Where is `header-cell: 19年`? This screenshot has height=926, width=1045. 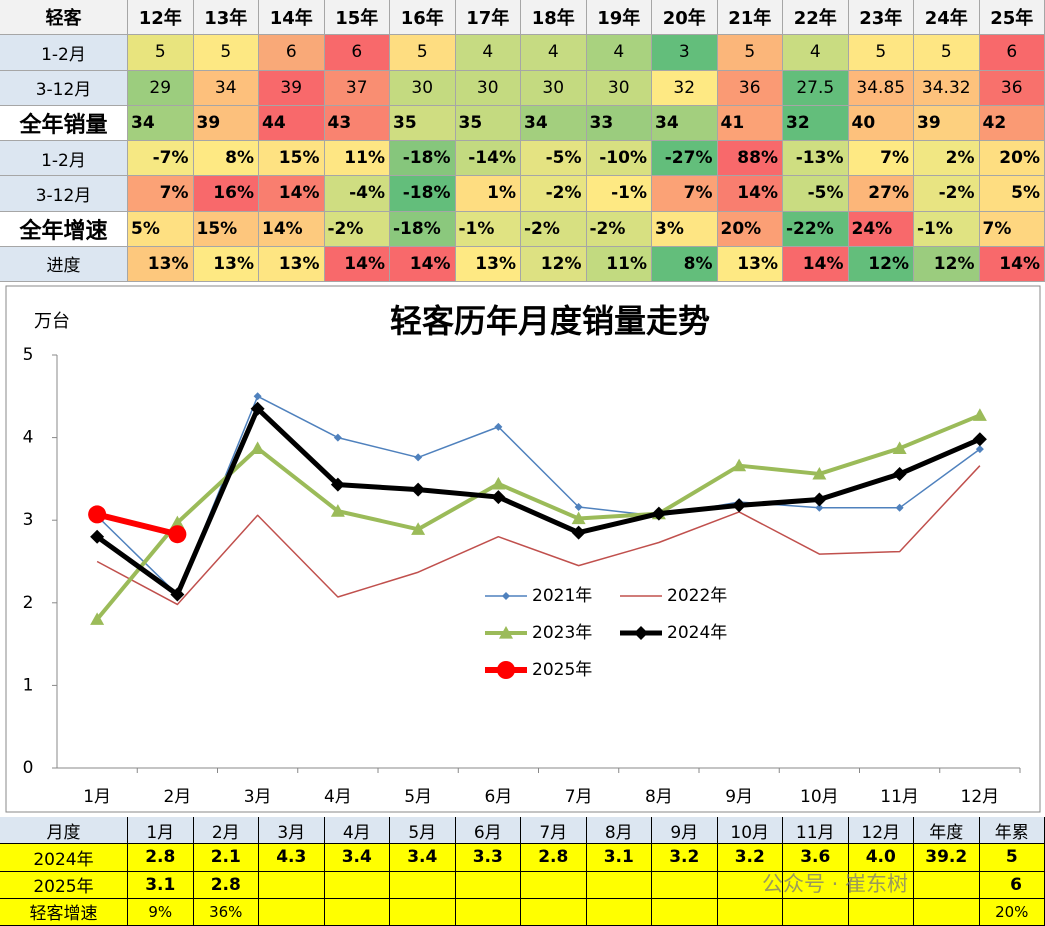 header-cell: 19年 is located at coordinates (619, 18).